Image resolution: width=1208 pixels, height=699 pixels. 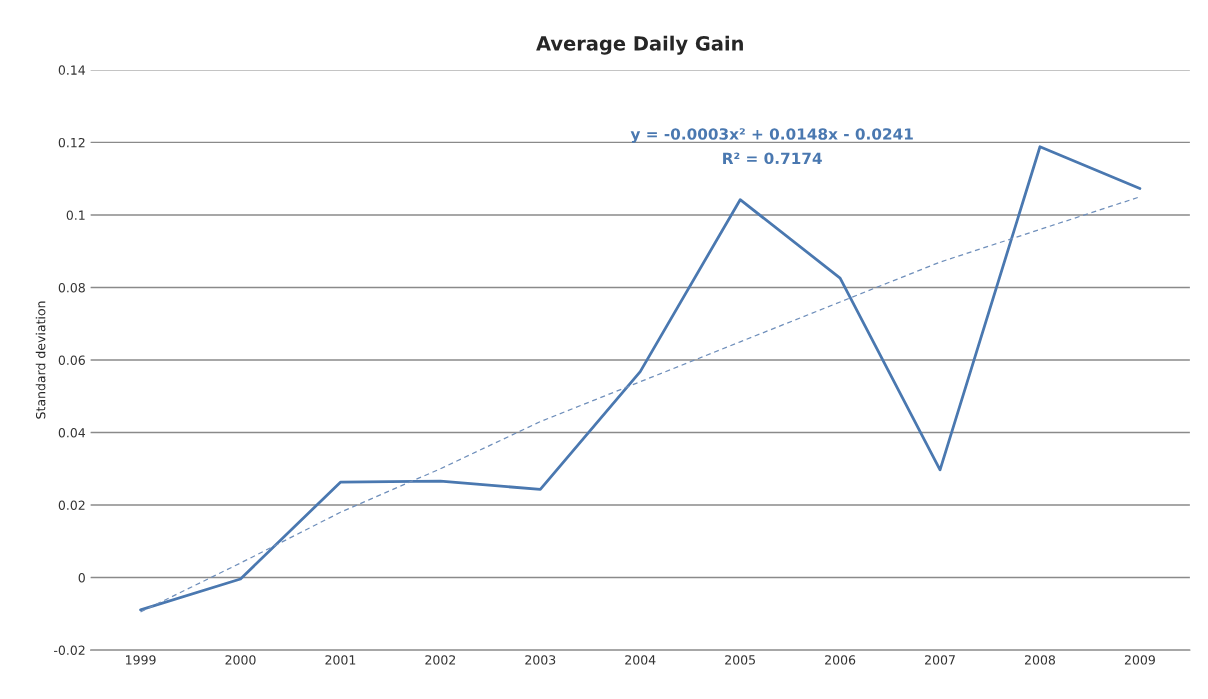 I want to click on chart-title: Average Daily Gain, so click(x=639, y=45).